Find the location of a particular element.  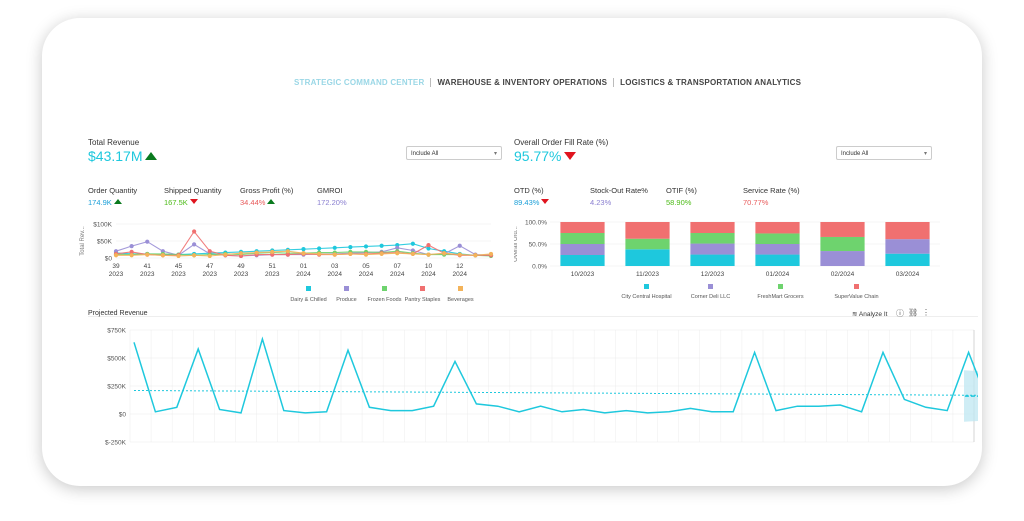

metric-value: 167.5K is located at coordinates (193, 202).